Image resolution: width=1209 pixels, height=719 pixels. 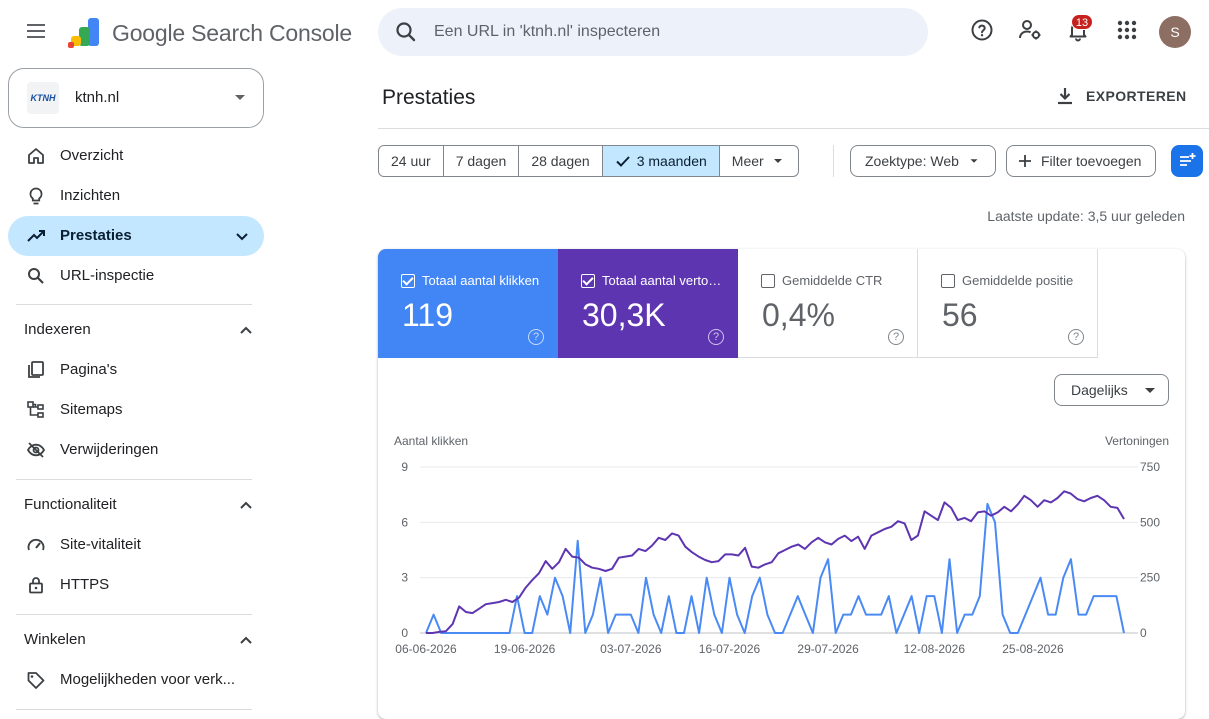 I want to click on sidebar-item-overzicht: Overzicht, so click(x=136, y=156).